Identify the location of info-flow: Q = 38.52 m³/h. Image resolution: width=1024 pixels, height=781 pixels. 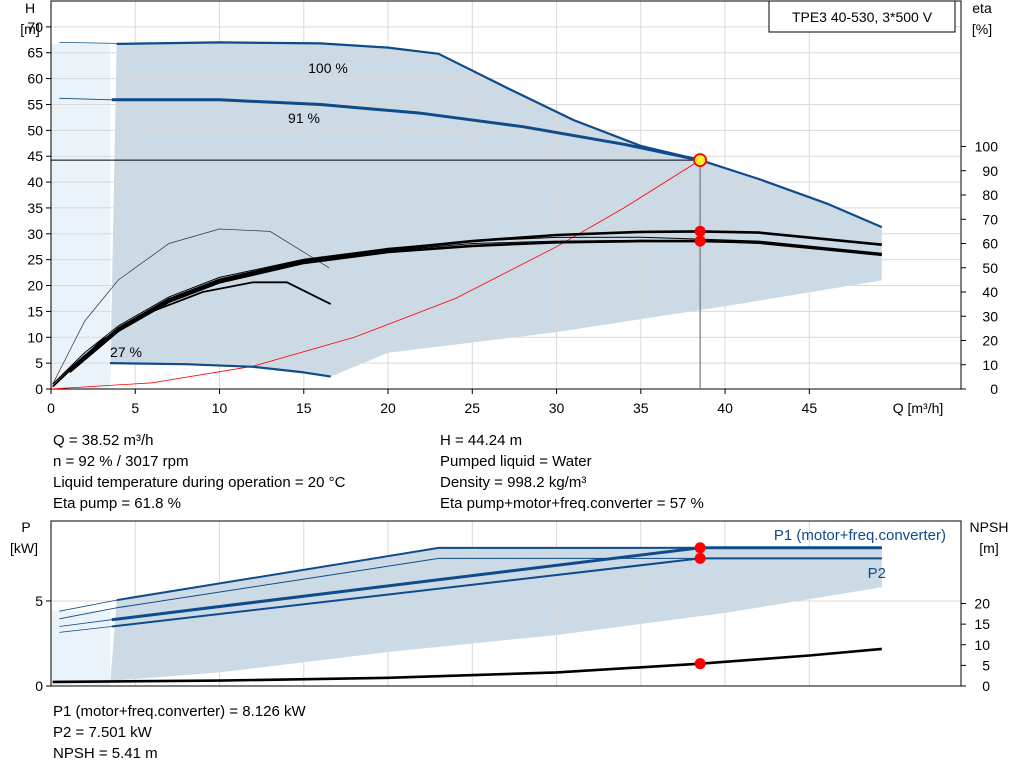
(103, 440).